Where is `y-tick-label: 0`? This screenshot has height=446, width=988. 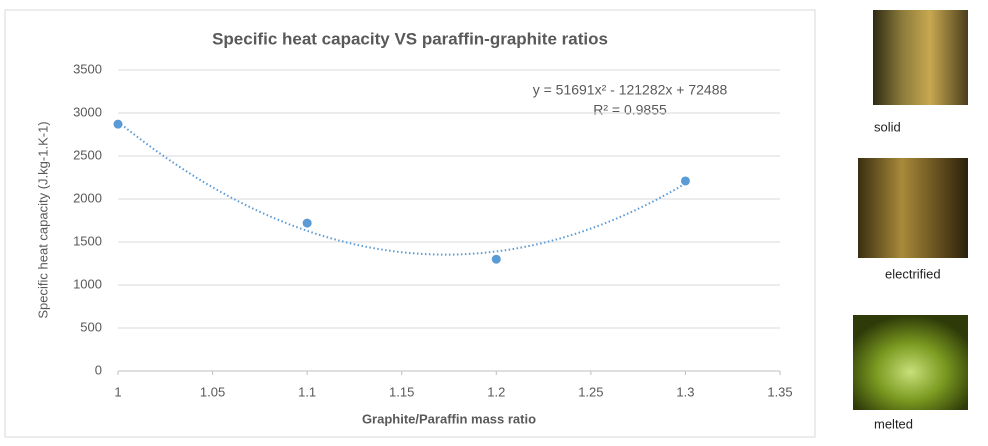
y-tick-label: 0 is located at coordinates (98, 369).